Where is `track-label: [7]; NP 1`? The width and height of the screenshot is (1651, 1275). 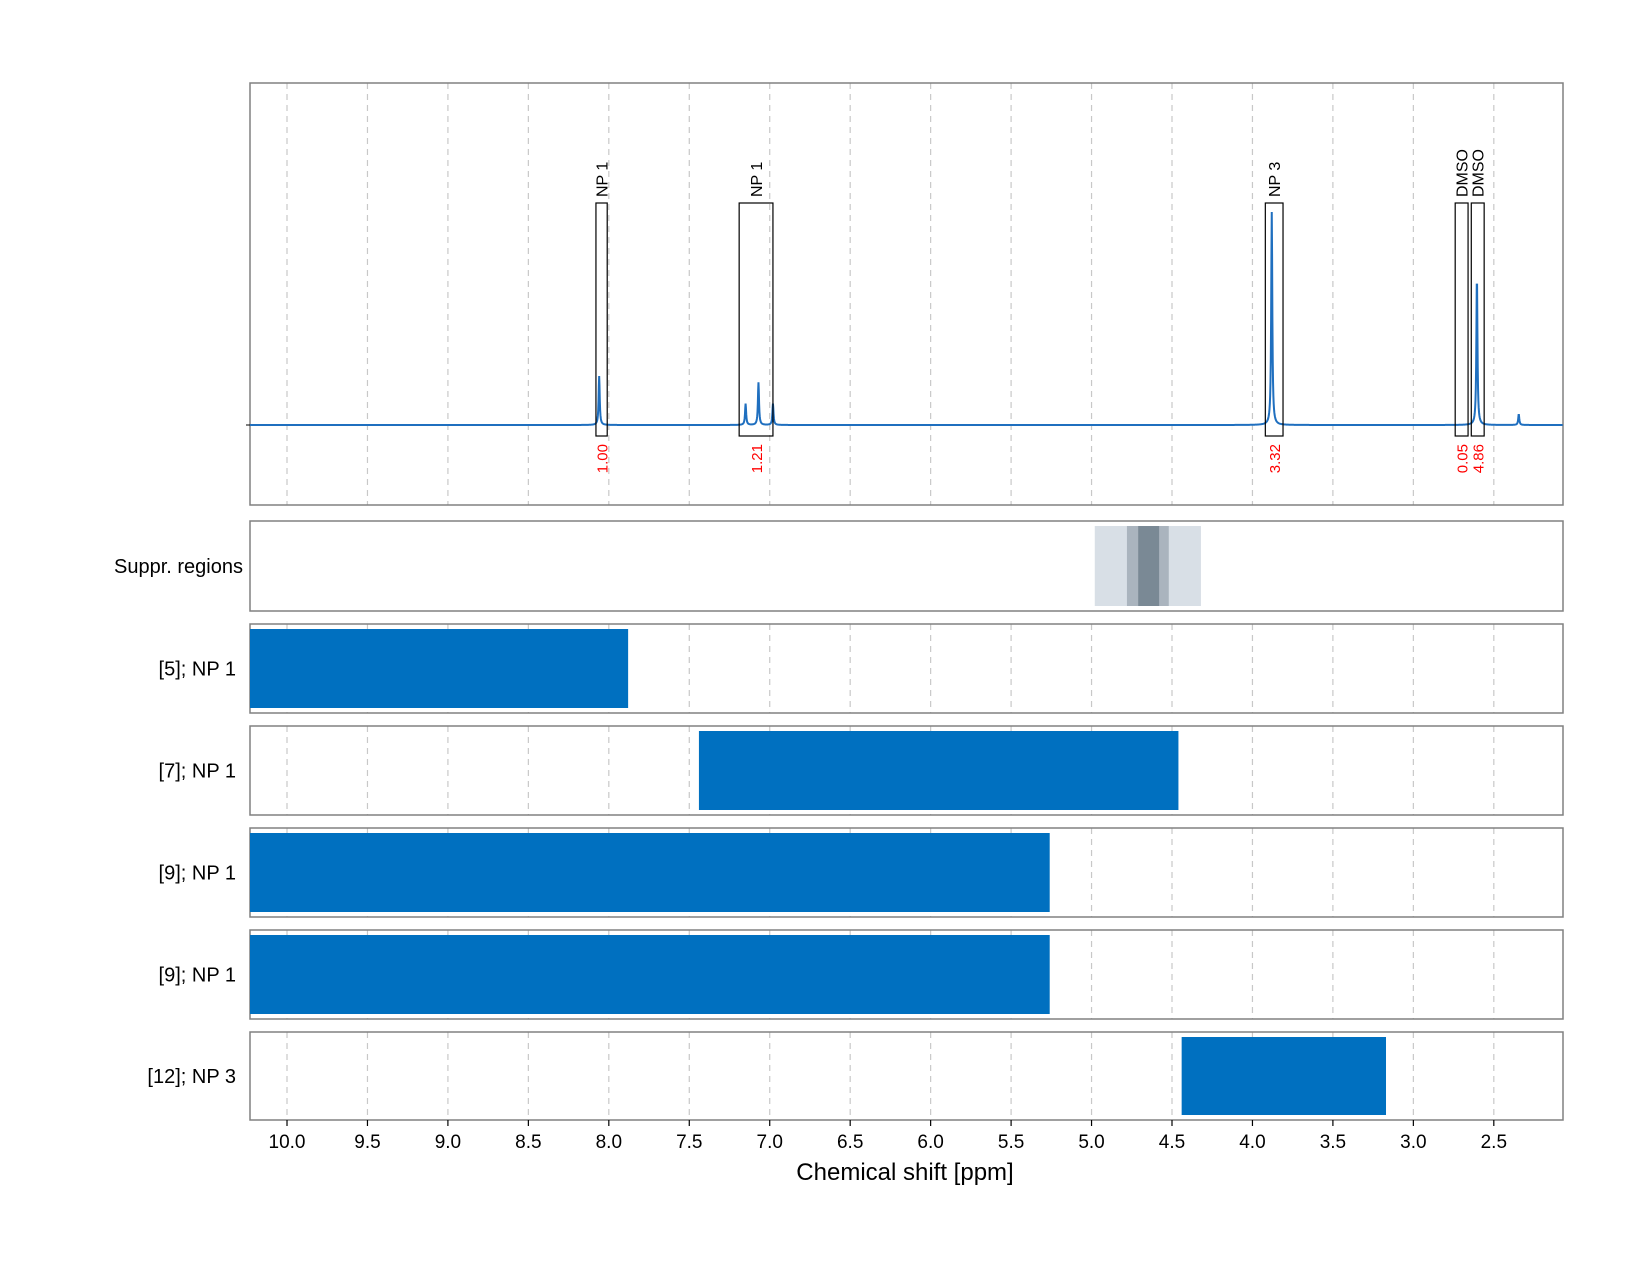
track-label: [7]; NP 1 is located at coordinates (197, 772).